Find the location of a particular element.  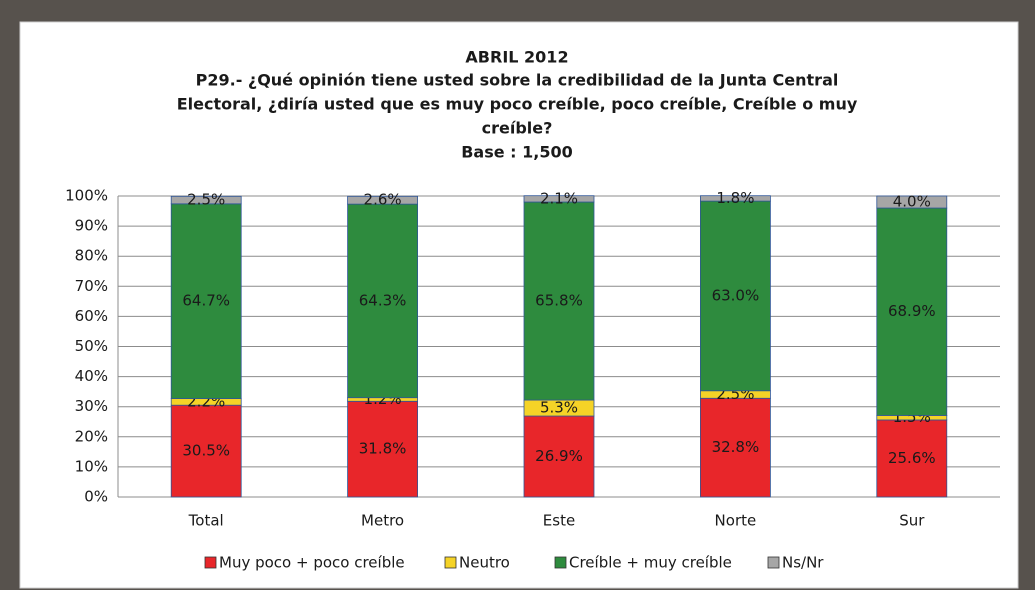

data-label: 4.0% is located at coordinates (912, 202).